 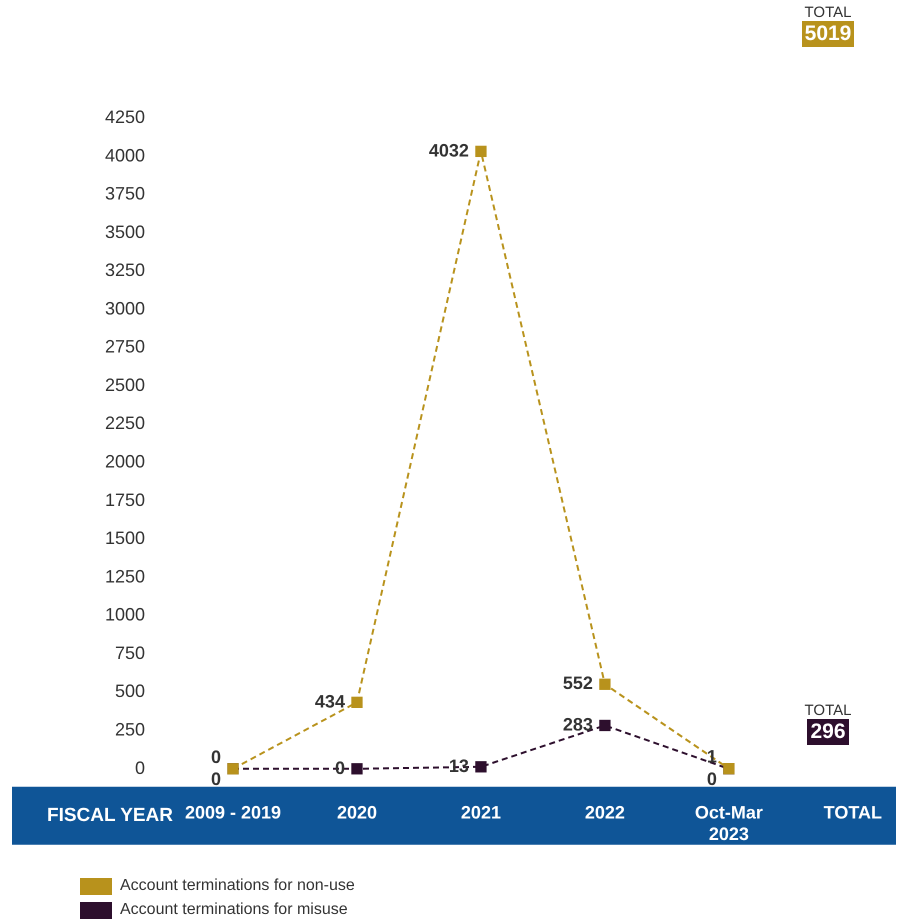 What do you see at coordinates (124, 308) in the screenshot?
I see `y-tick-label: 3000` at bounding box center [124, 308].